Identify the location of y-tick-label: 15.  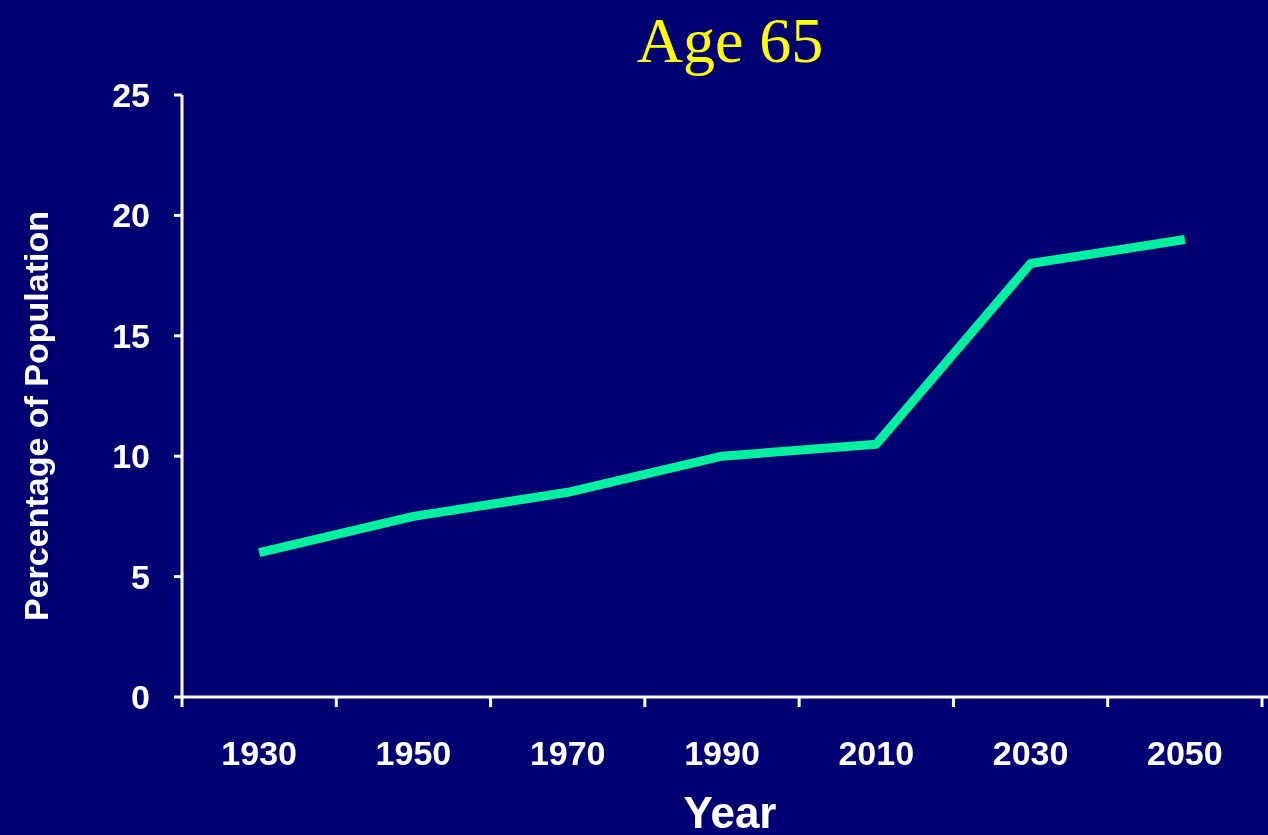
(131, 335).